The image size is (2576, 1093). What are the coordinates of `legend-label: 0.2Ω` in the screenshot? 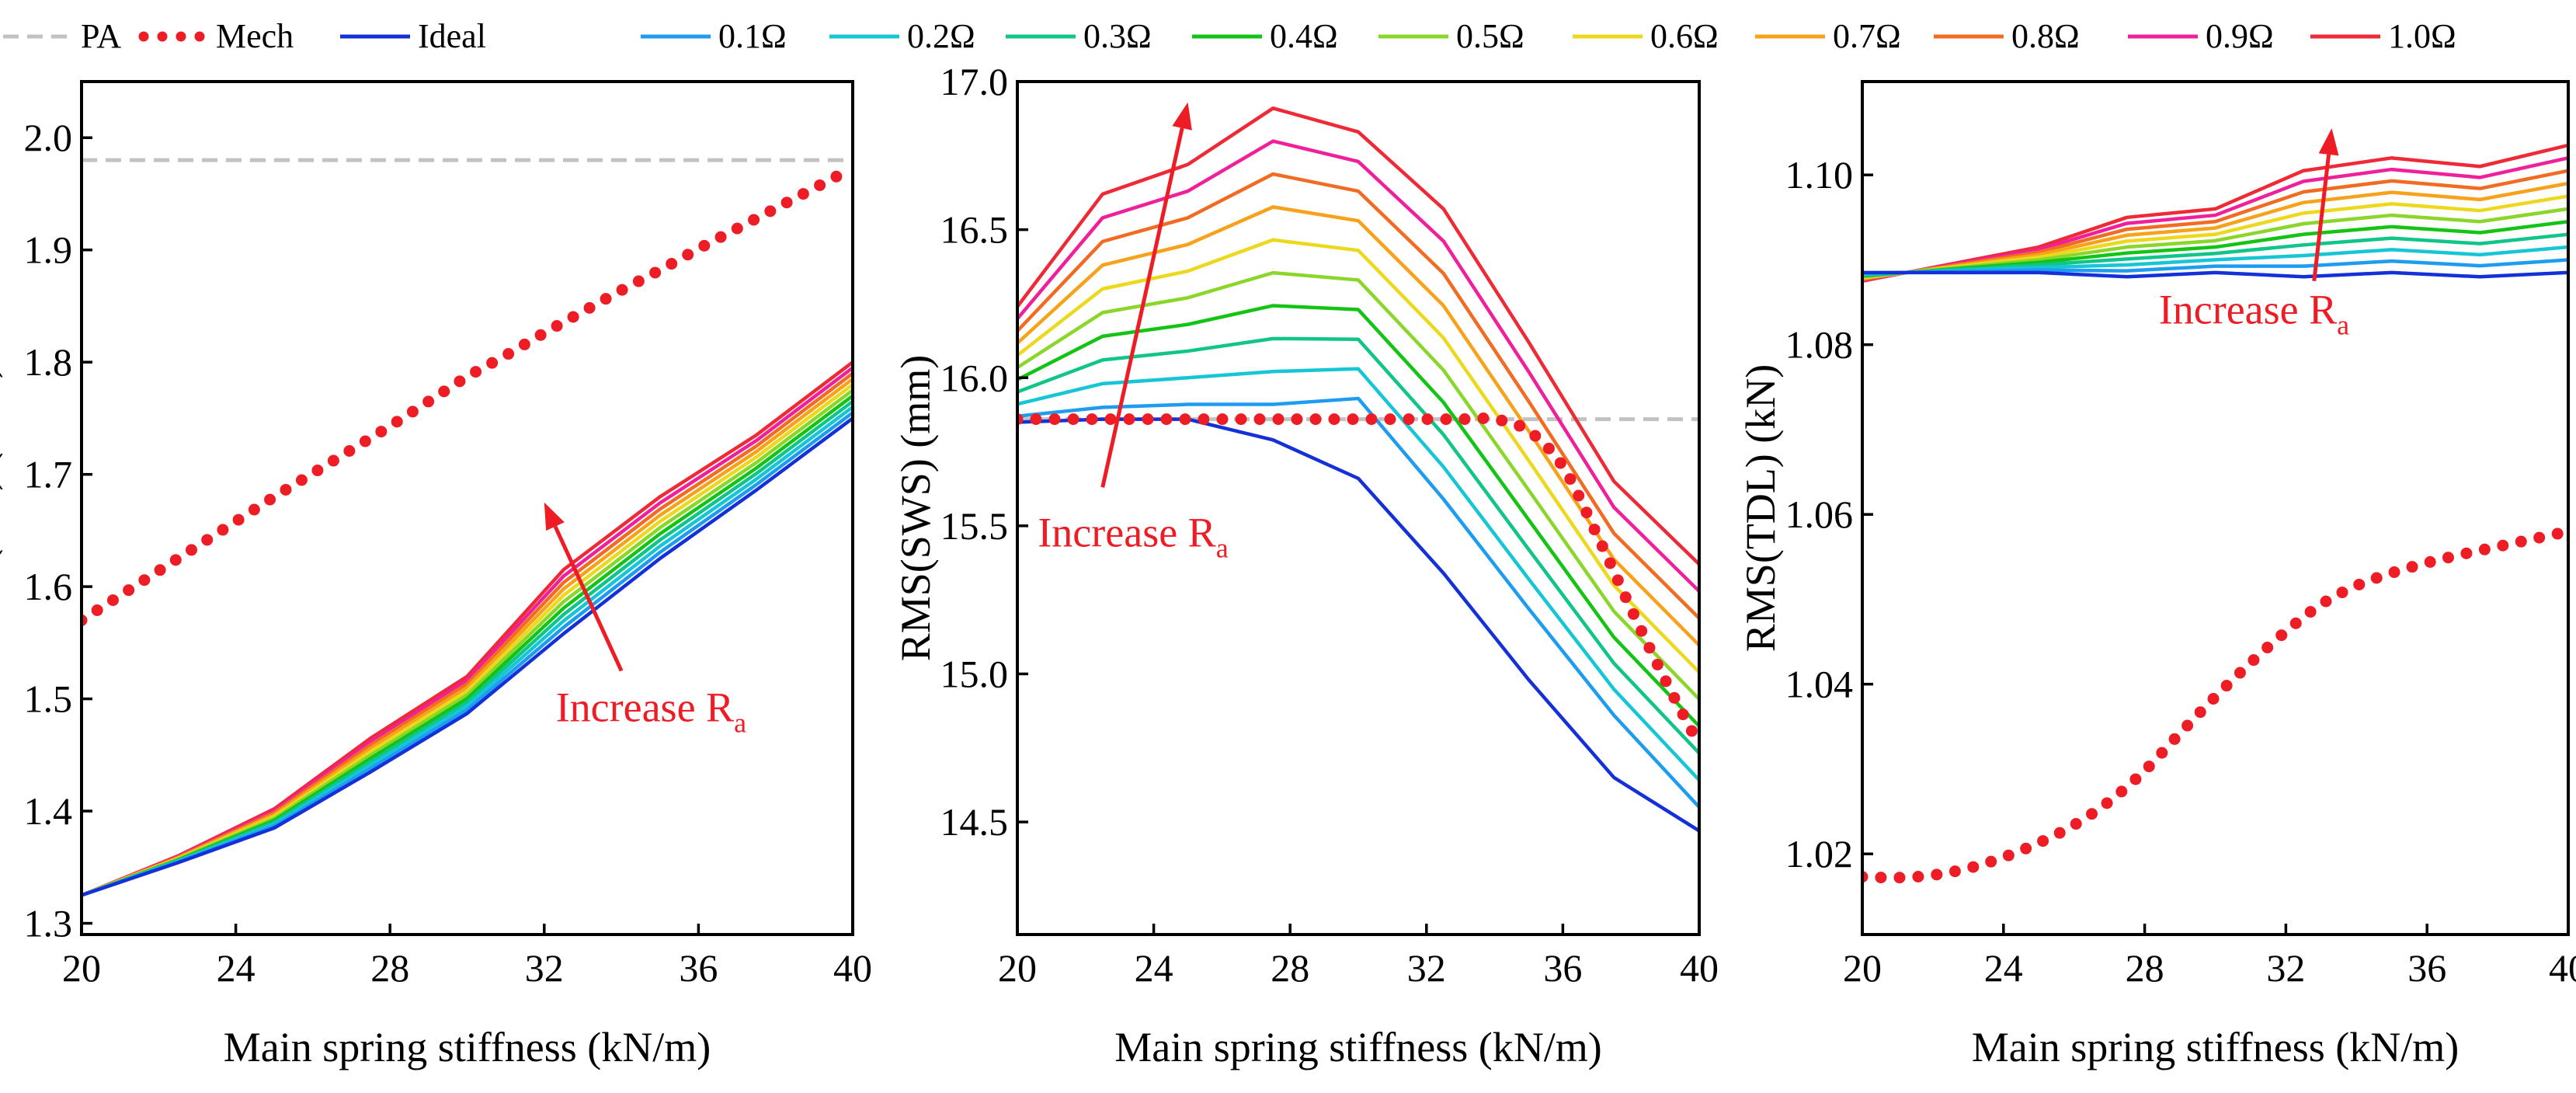 It's located at (941, 36).